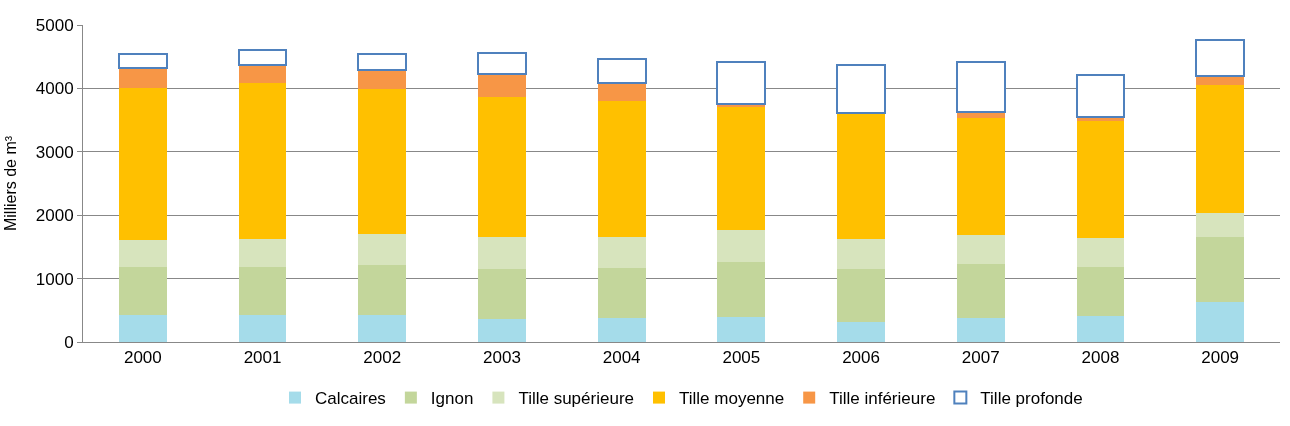  Describe the element at coordinates (10, 183) in the screenshot. I see `y-axis-title: Milliers de m³` at that location.